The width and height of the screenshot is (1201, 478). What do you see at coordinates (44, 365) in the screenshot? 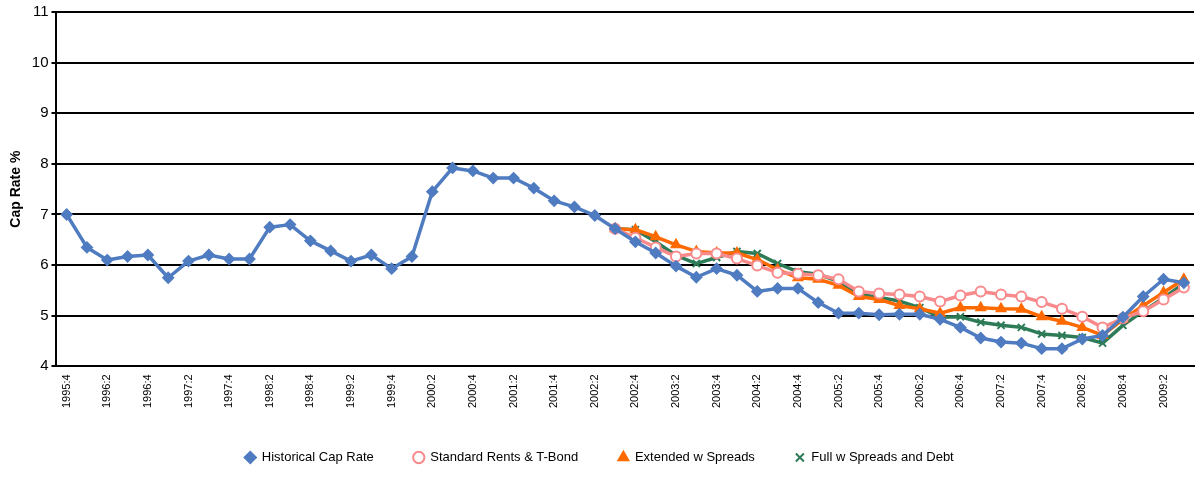
I see `y-tick-label: 4` at bounding box center [44, 365].